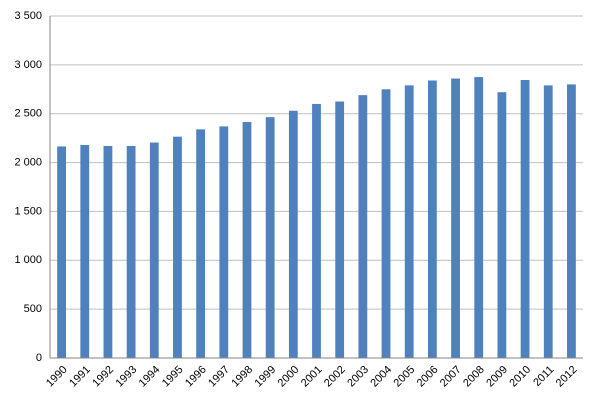 This screenshot has width=597, height=406. I want to click on y-tick-label: 3 000, so click(28, 65).